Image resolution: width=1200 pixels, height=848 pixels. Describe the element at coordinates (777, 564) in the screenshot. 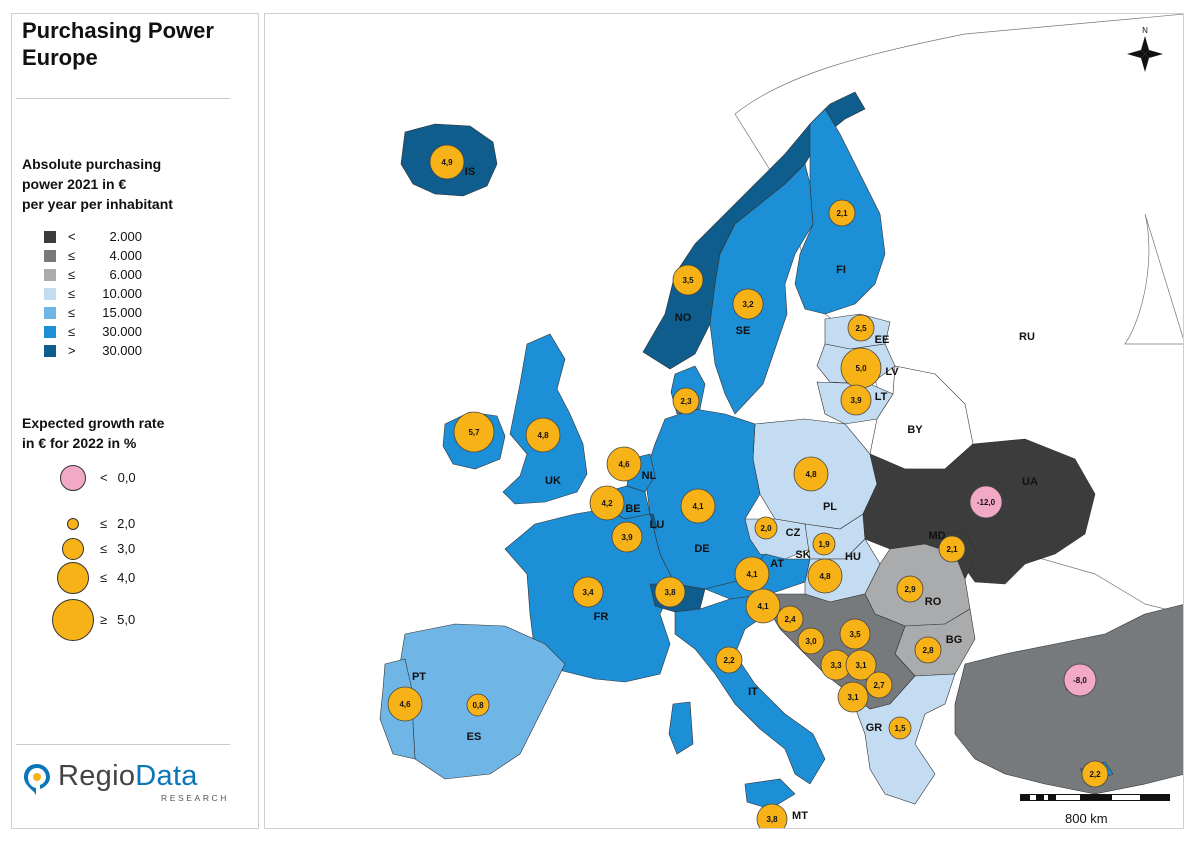

I see `country-label-at: AT` at that location.